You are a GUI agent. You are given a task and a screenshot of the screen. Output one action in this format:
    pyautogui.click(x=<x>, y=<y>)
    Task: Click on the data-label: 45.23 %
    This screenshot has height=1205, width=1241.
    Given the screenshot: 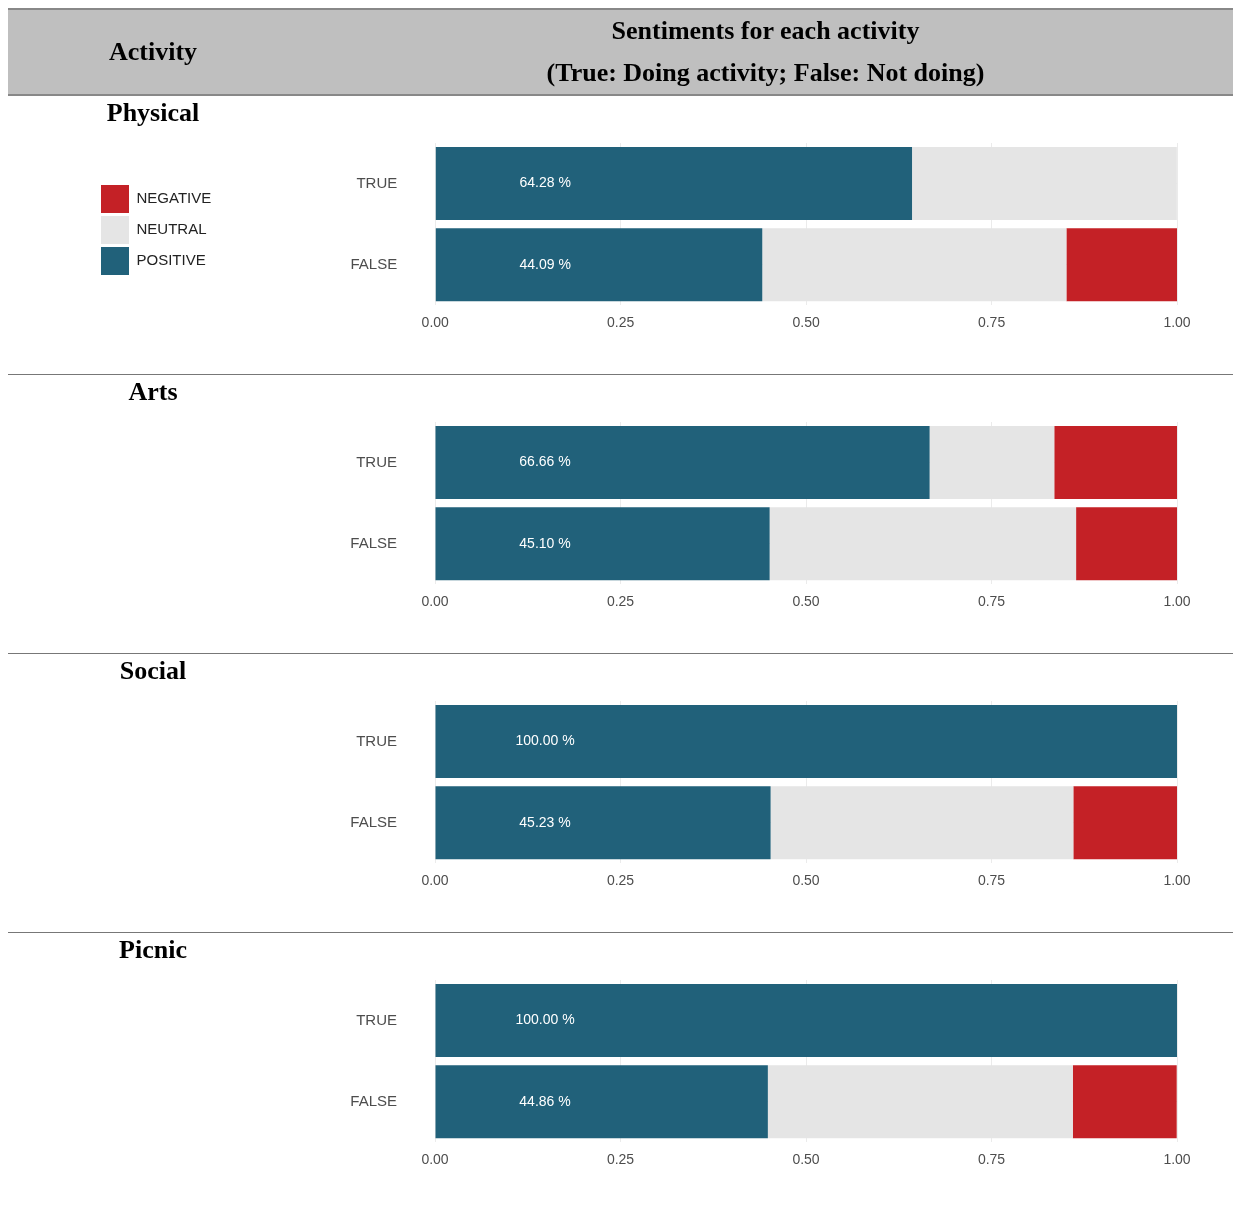 What is the action you would take?
    pyautogui.click(x=545, y=821)
    